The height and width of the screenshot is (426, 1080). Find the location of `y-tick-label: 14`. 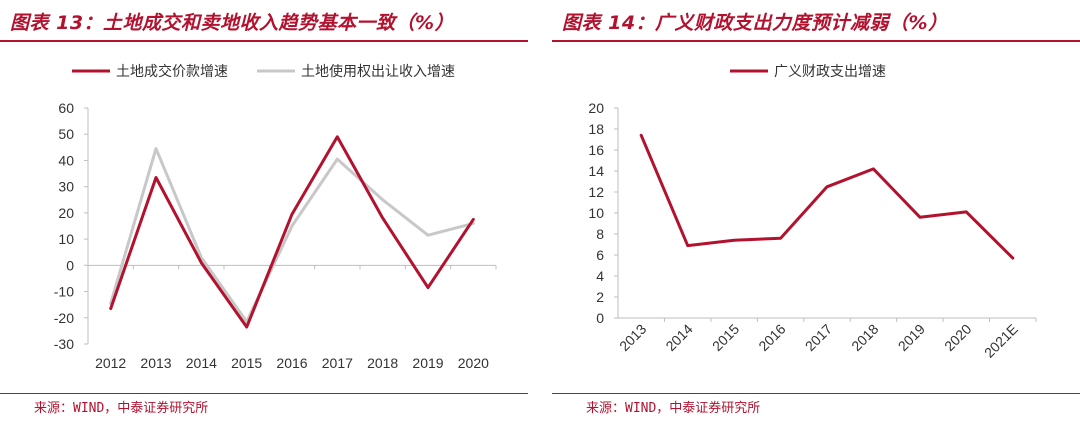

y-tick-label: 14 is located at coordinates (596, 171).